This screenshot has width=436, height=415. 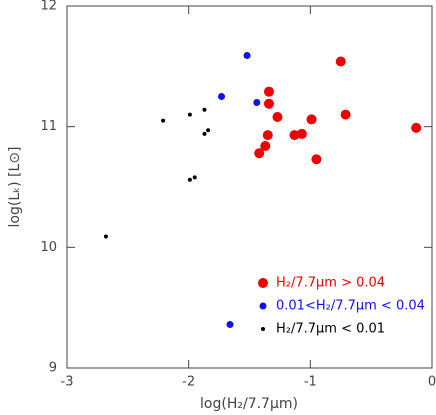 I want to click on x-tick-label: -2, so click(x=188, y=382).